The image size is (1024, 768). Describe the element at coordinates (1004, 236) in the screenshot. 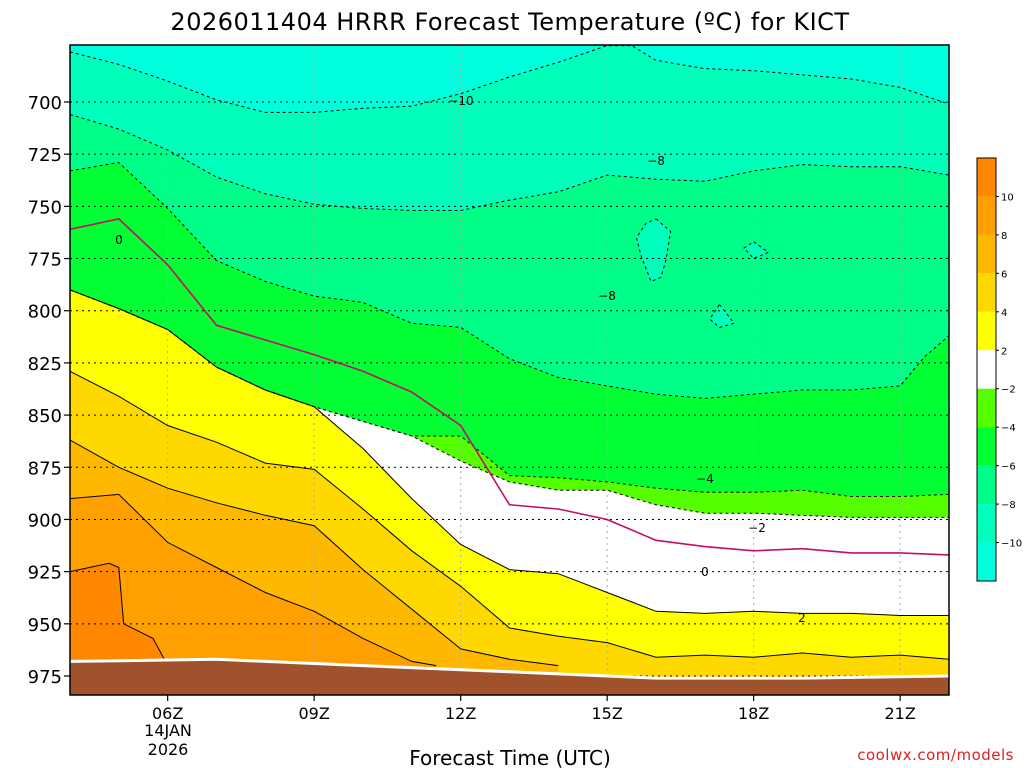

I see `colorbar-label: 8` at that location.